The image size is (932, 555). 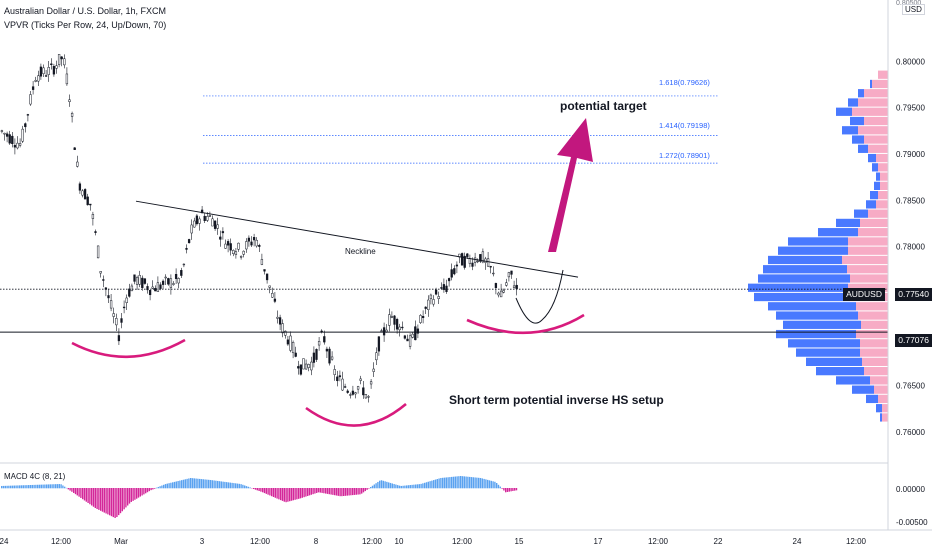 What do you see at coordinates (910, 386) in the screenshot?
I see `y-tick-label: 0.76500` at bounding box center [910, 386].